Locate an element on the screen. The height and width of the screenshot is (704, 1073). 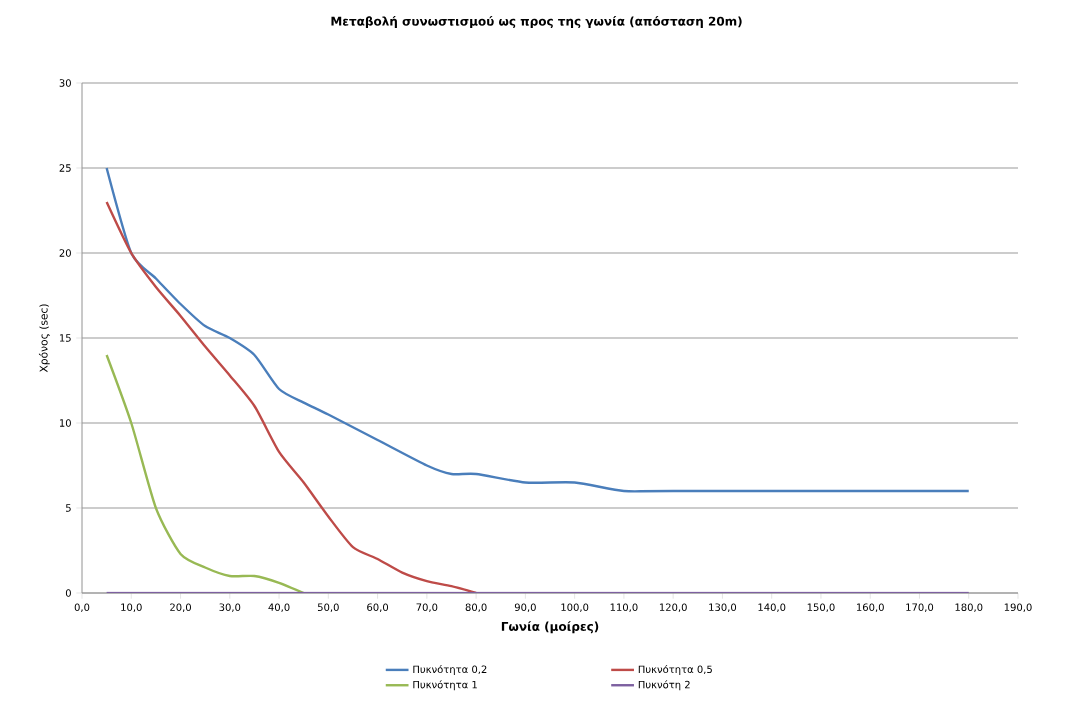
chart-title: Μεταβολή συνωστισμού ως προς της γωνία (απόσταση 20m) is located at coordinates (536, 22).